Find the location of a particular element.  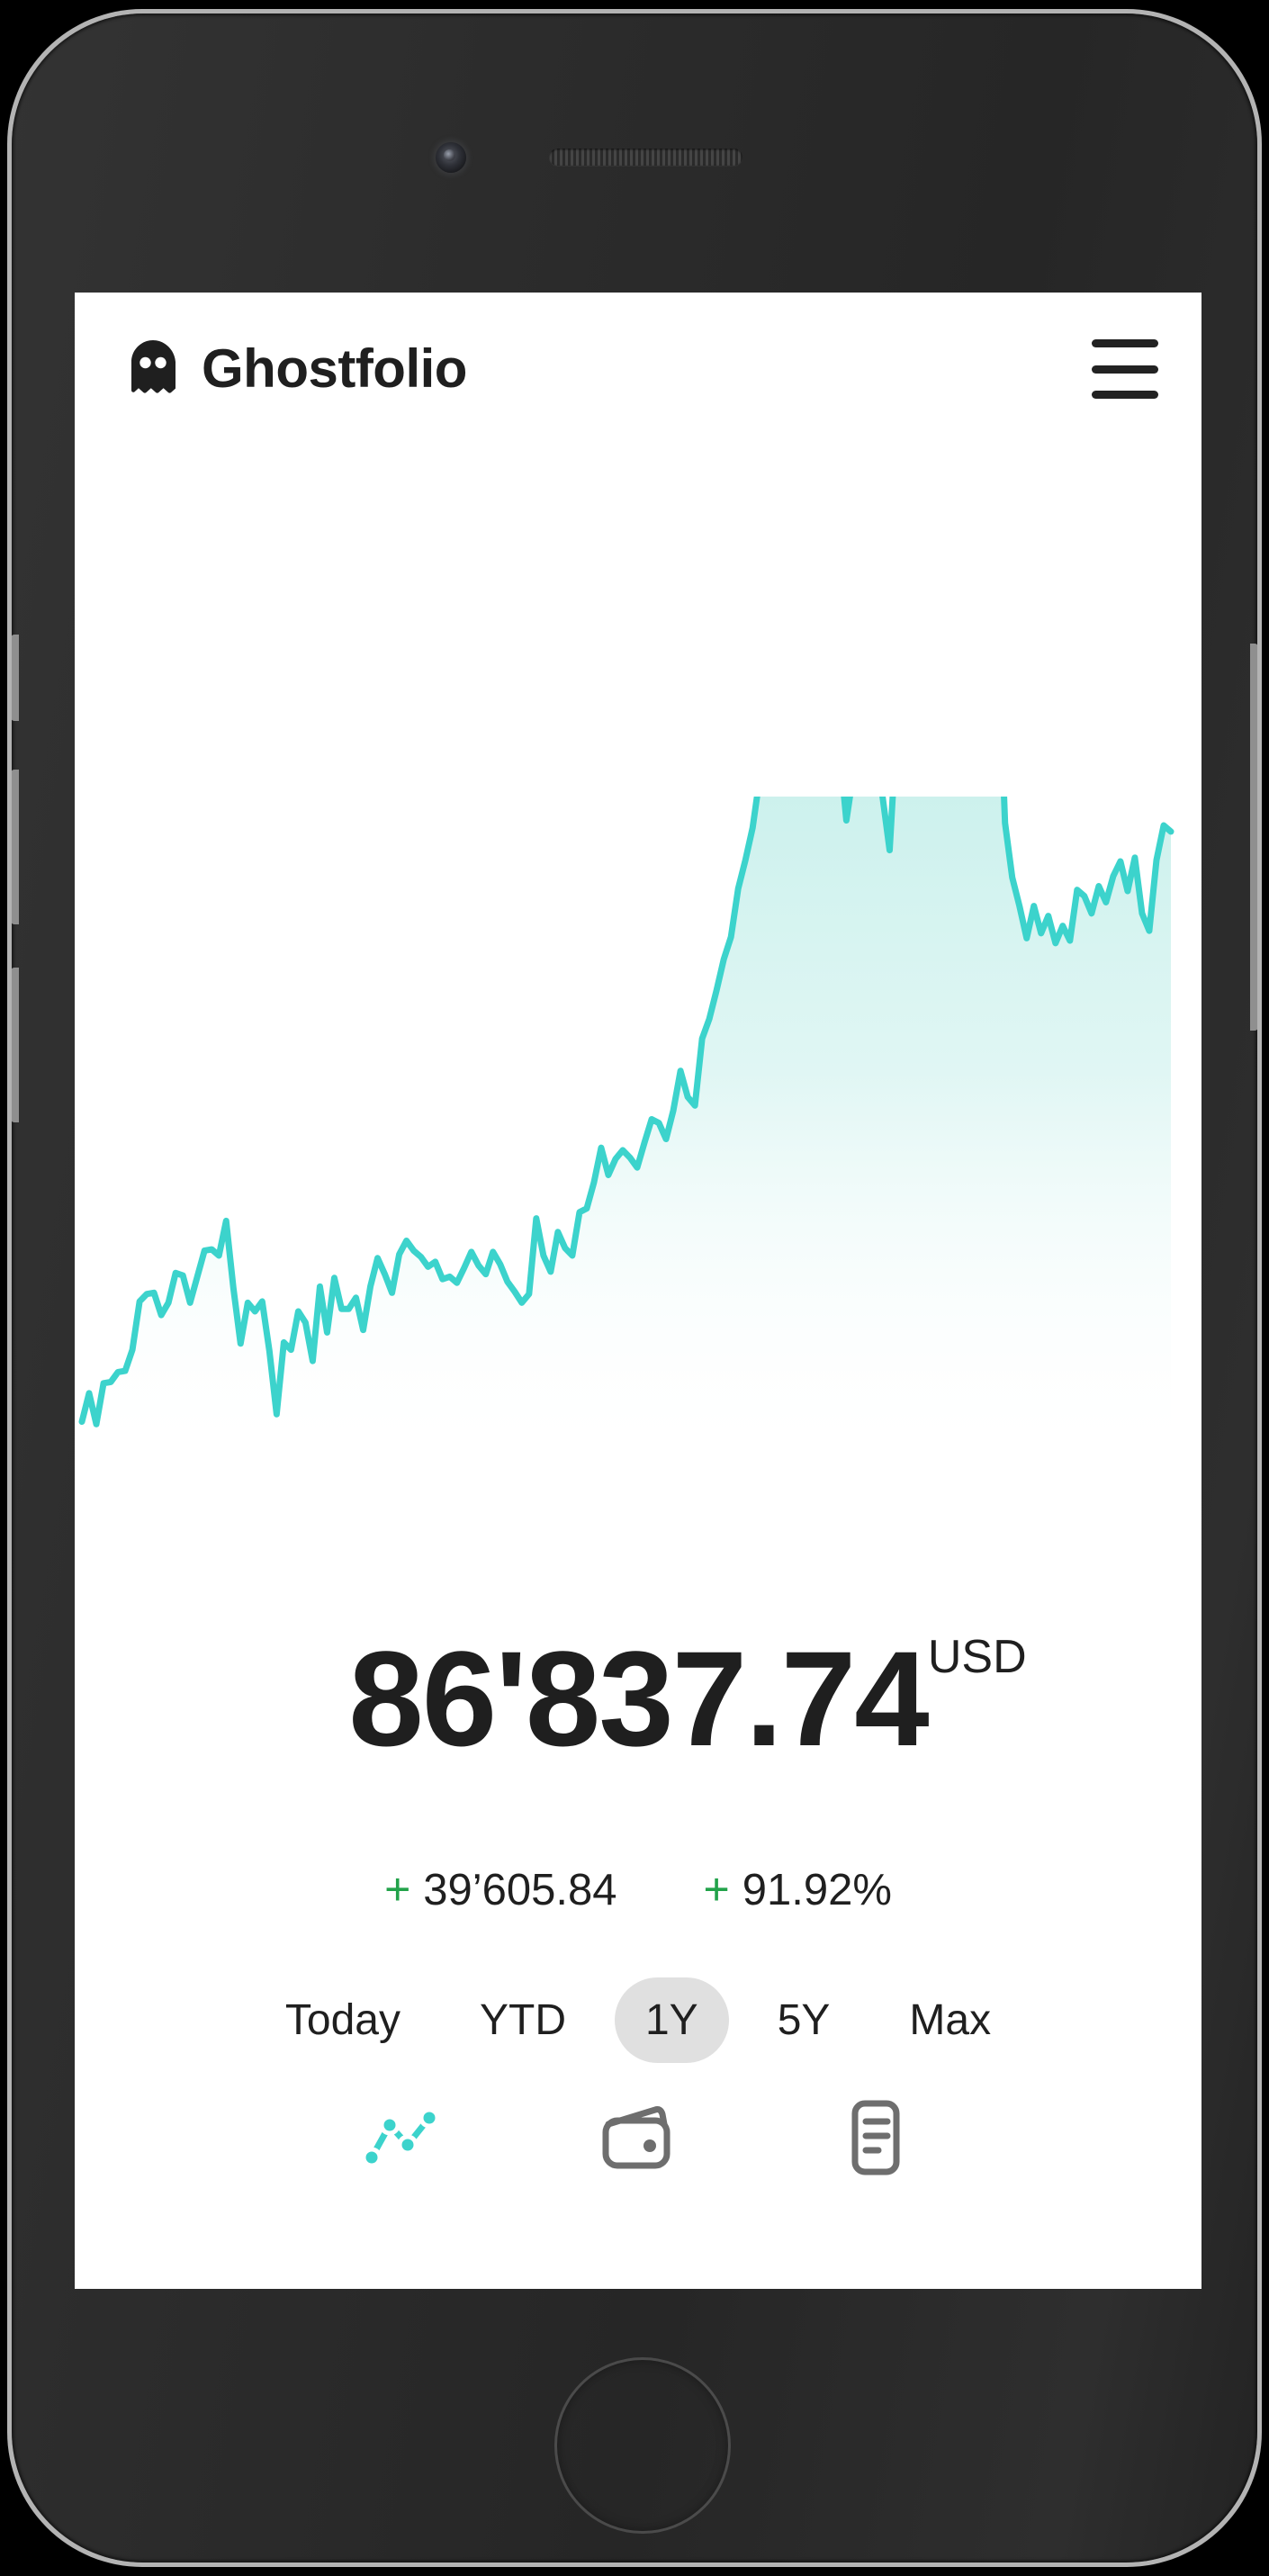

range-tab-ytd: YTD is located at coordinates (522, 2020).